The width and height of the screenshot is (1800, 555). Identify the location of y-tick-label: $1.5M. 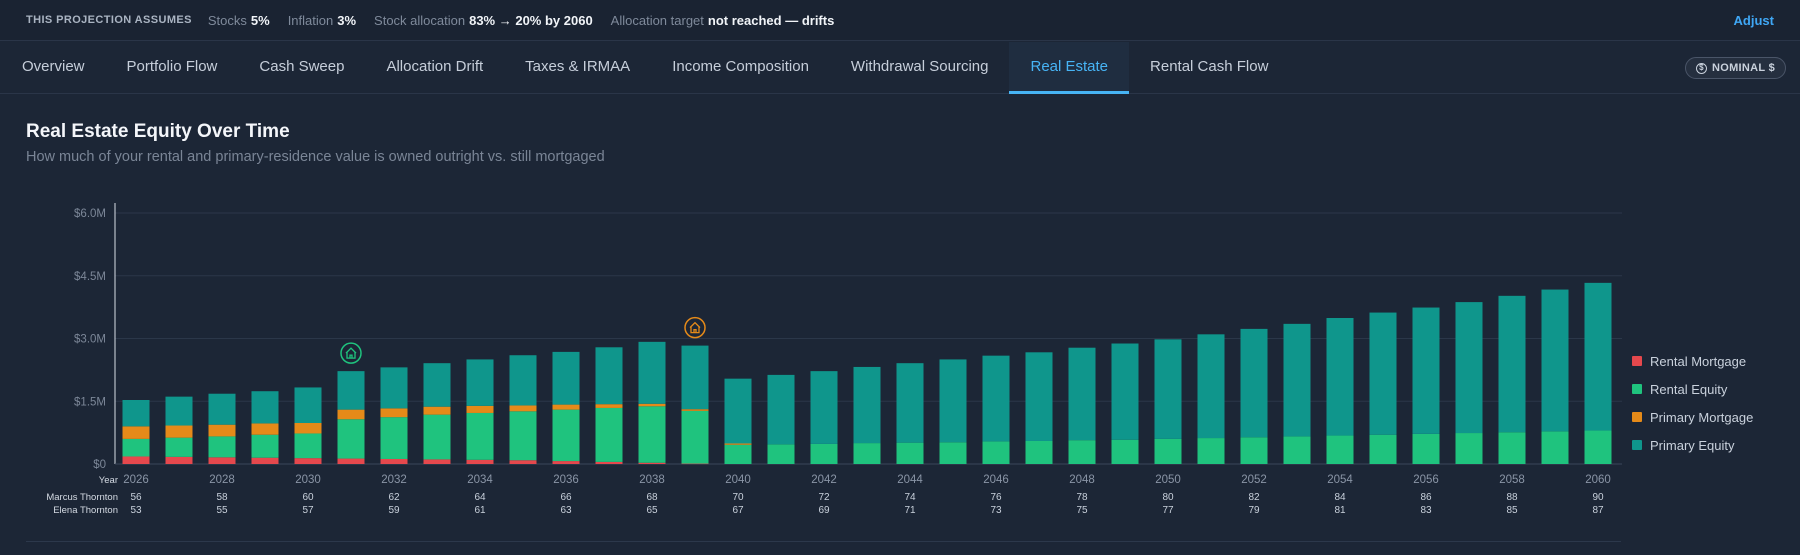
(90, 402).